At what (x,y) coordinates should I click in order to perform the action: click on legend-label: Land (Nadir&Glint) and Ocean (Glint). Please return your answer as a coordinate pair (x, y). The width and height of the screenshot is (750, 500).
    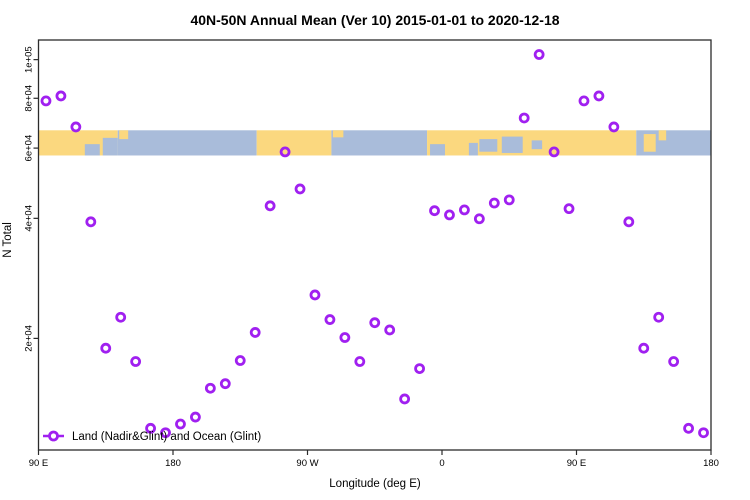
    Looking at the image, I should click on (166, 437).